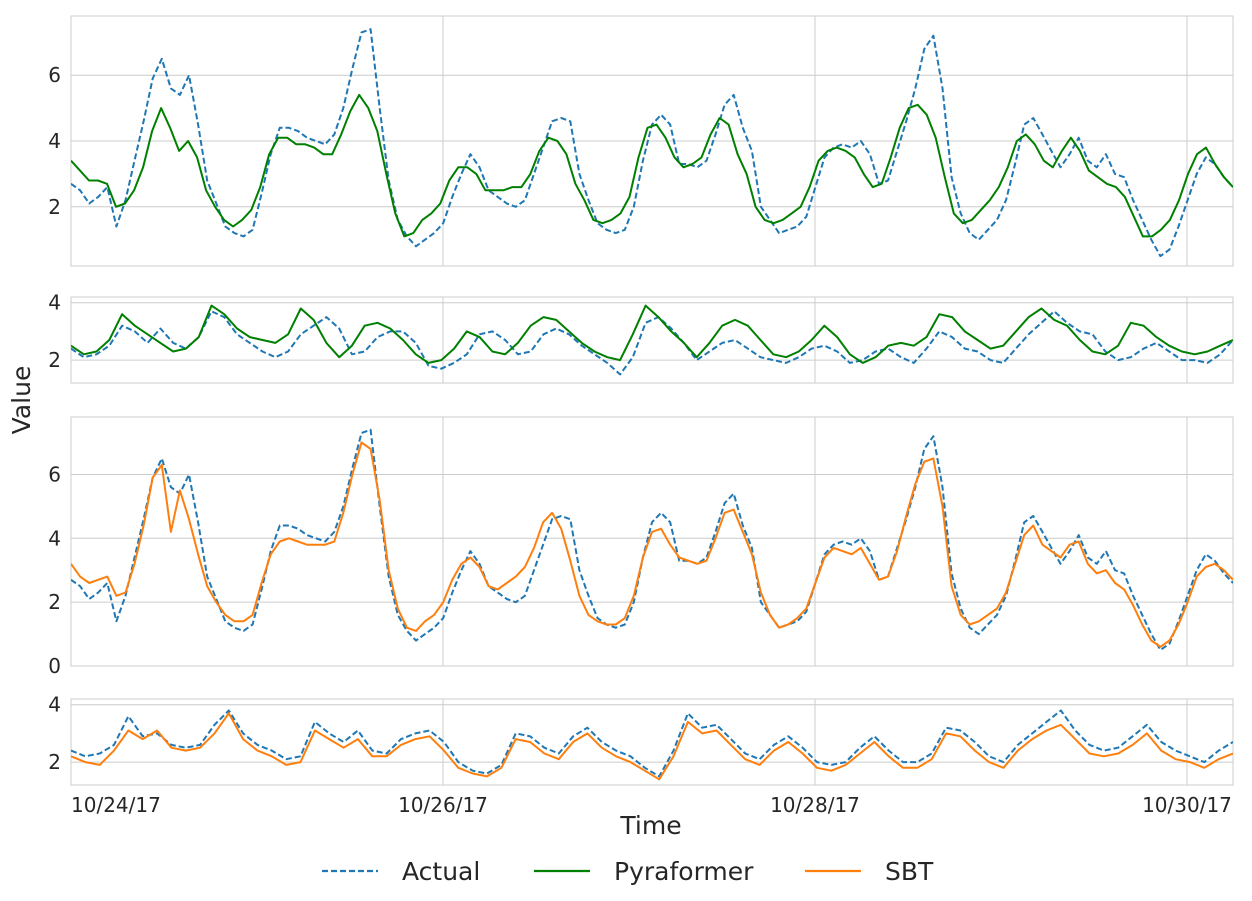  I want to click on series-line-sbt, so click(652, 746).